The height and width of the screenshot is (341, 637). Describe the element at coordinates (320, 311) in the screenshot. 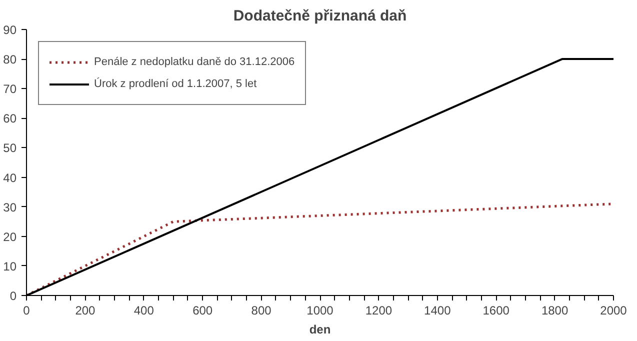

I see `x-tick-label: 1000` at that location.